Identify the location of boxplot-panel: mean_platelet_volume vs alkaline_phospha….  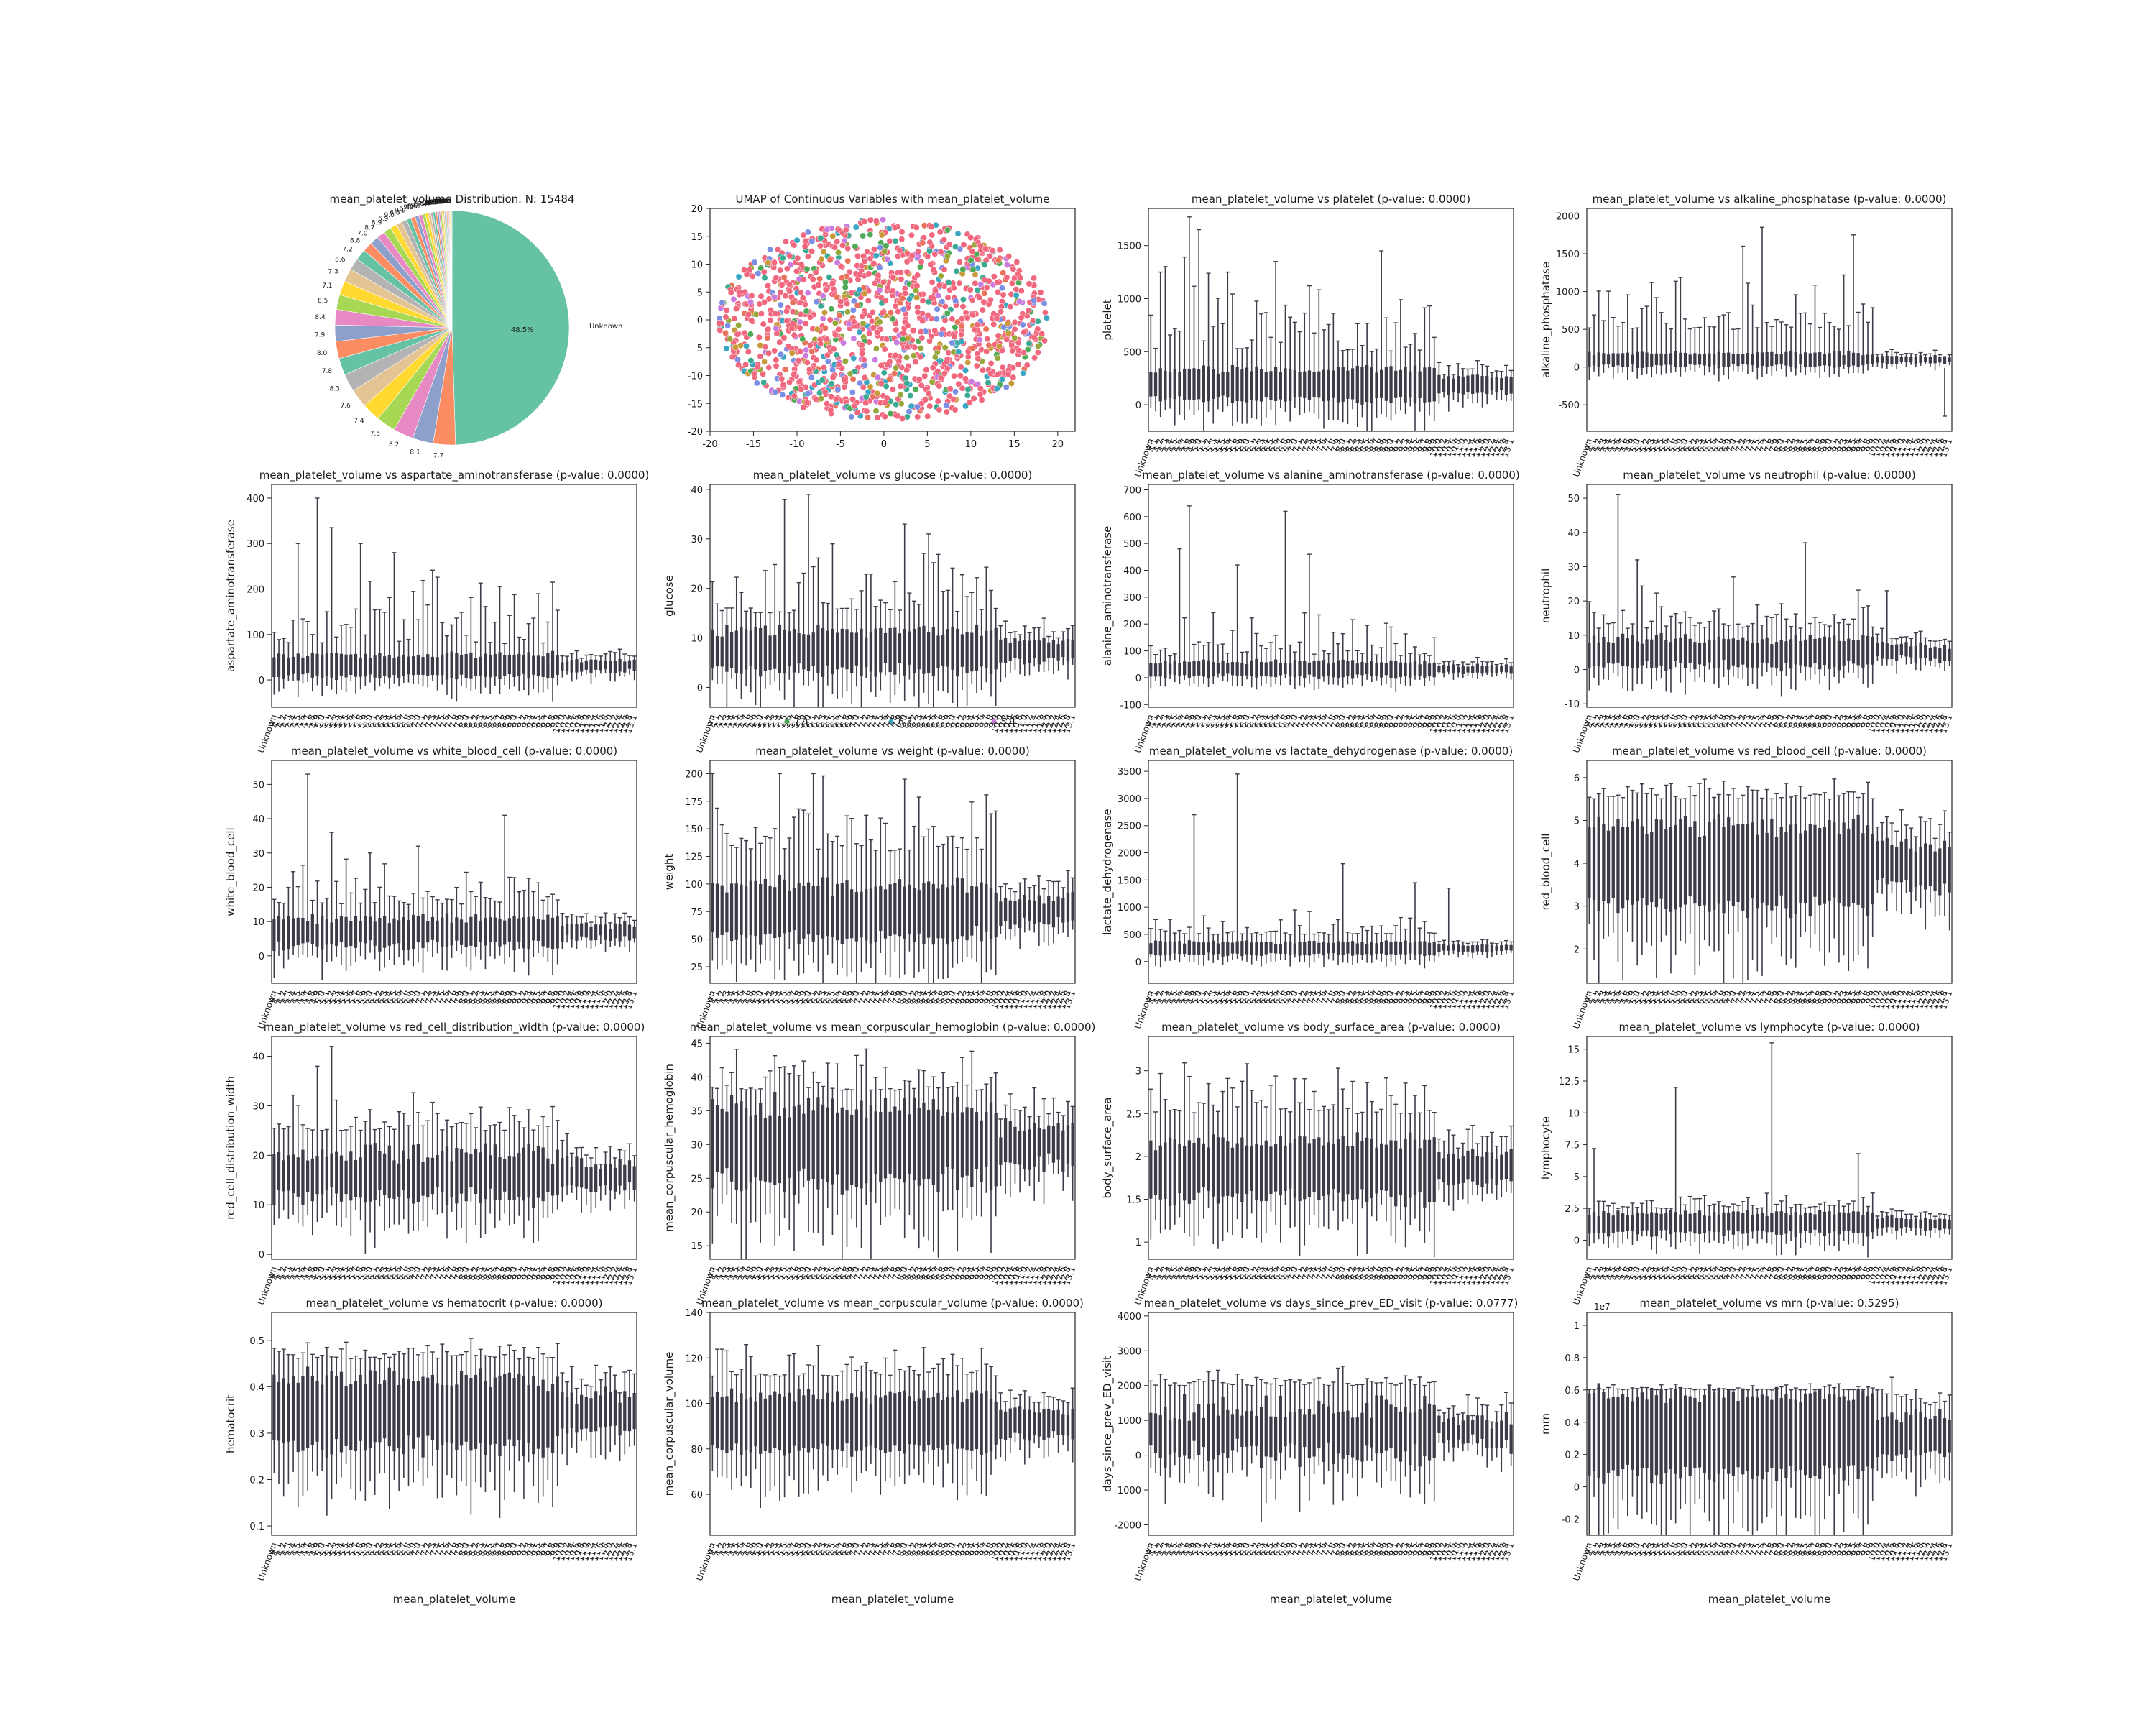
(1746, 335).